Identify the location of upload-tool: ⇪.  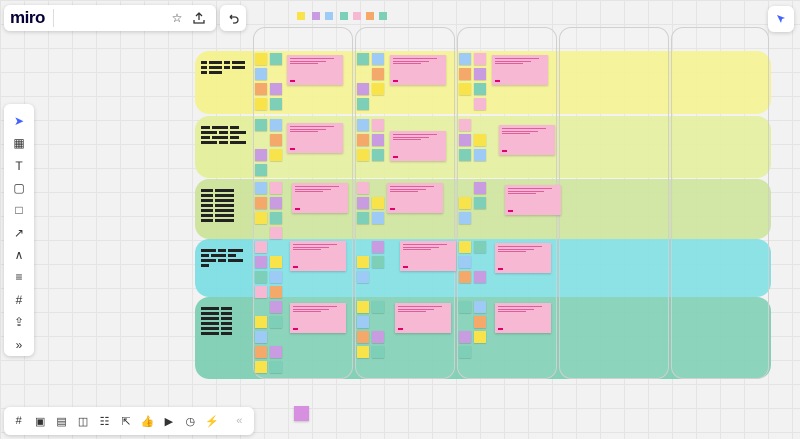
(19, 322).